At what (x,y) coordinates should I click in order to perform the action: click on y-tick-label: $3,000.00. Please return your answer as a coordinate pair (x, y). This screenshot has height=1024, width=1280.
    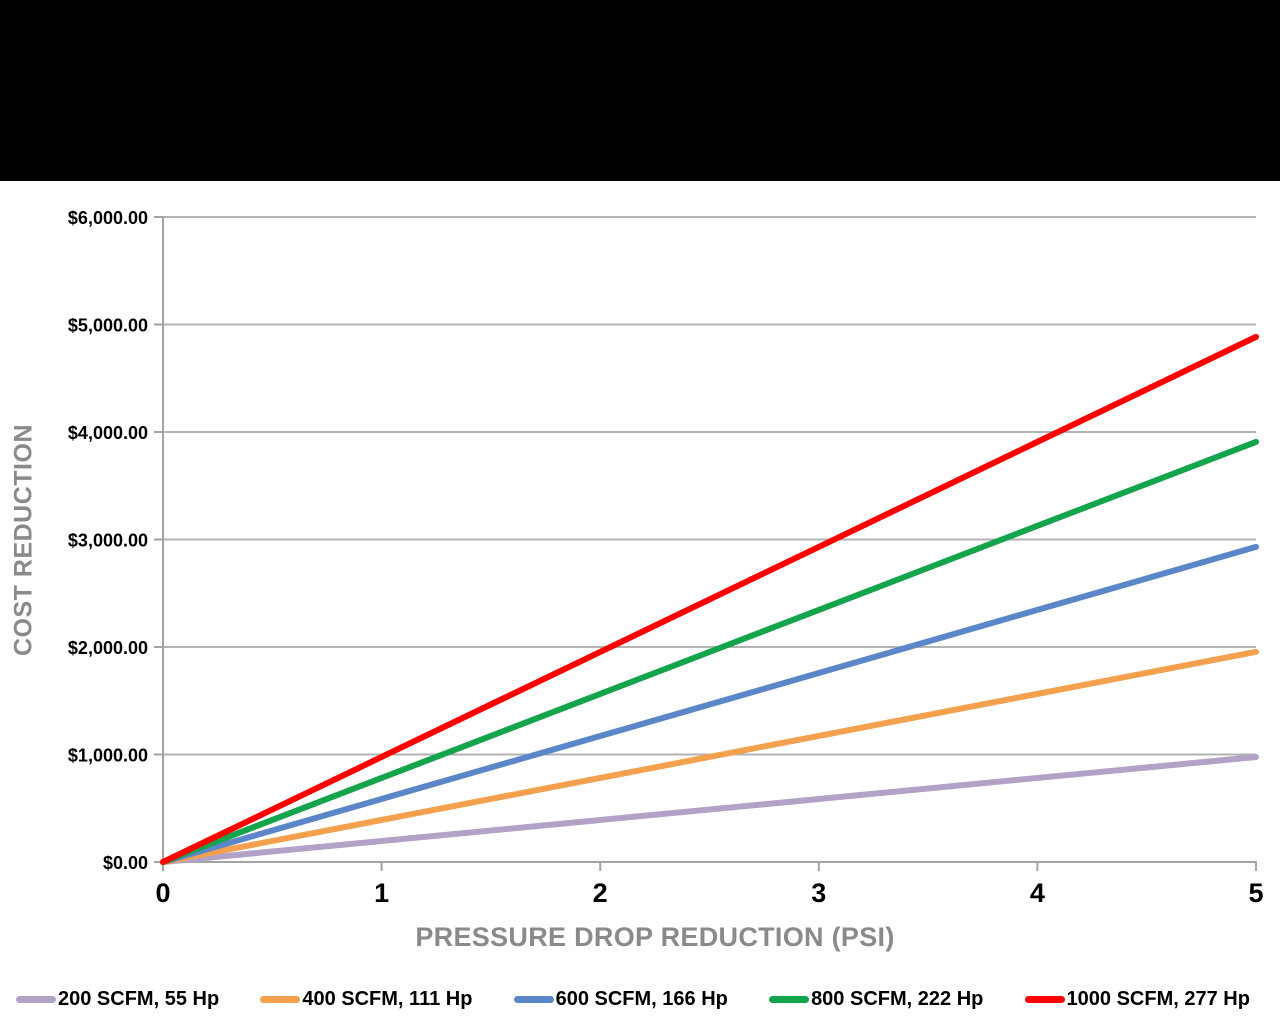
    Looking at the image, I should click on (108, 541).